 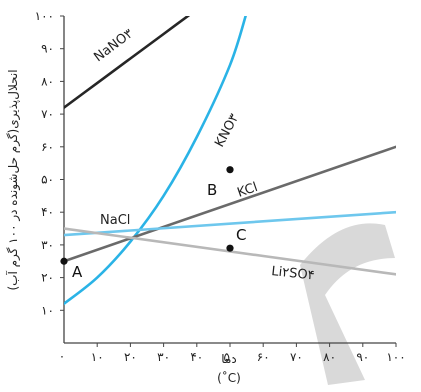 I want to click on y-axis-title: انحلال‌پذیری(گرم حل‌شونده در ۱۰۰ گرم آب), so click(x=13, y=179).